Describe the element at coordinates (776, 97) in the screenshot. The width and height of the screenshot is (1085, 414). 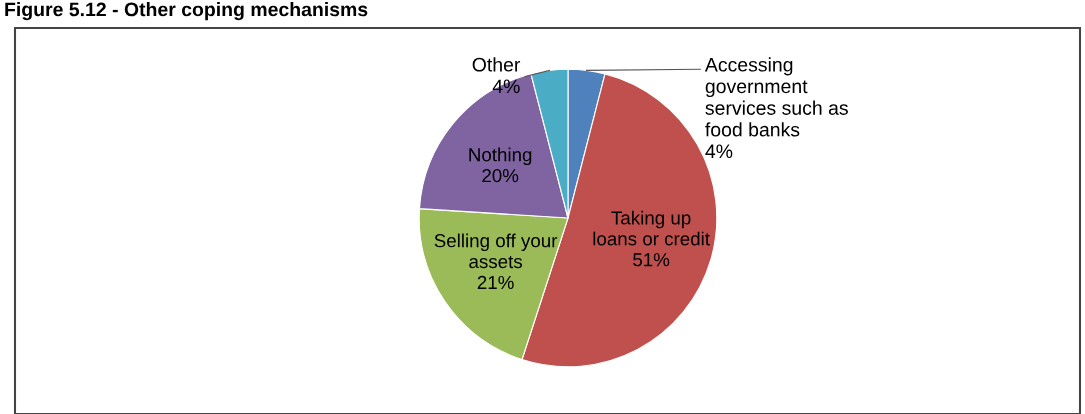
I see `slice-label: Accessing government services such as food banks` at that location.